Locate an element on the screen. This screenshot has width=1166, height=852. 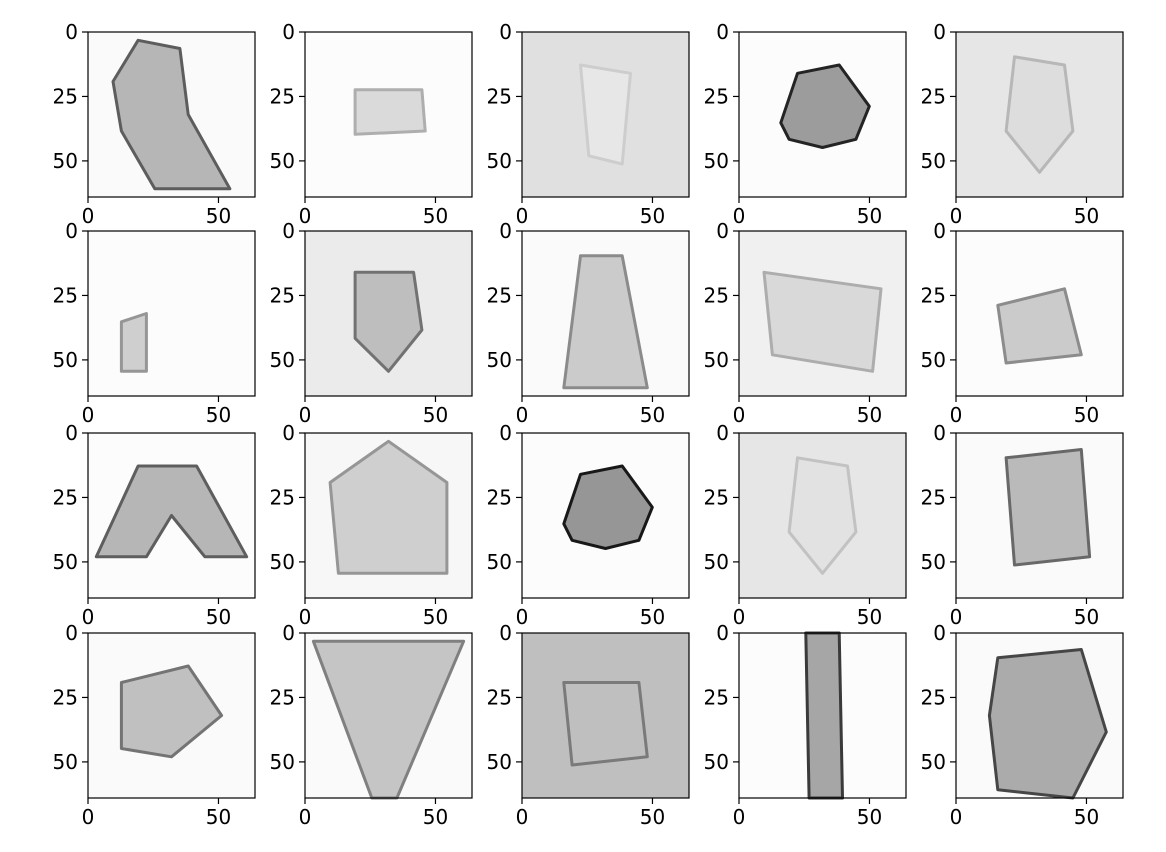
subplot-1-0: 0 50 0 25 50 is located at coordinates (154, 323).